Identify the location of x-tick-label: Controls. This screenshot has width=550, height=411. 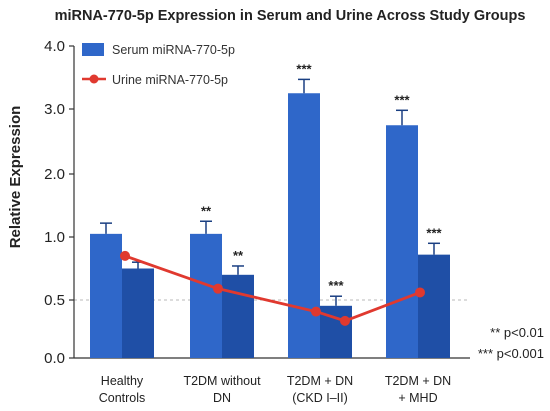
(122, 398).